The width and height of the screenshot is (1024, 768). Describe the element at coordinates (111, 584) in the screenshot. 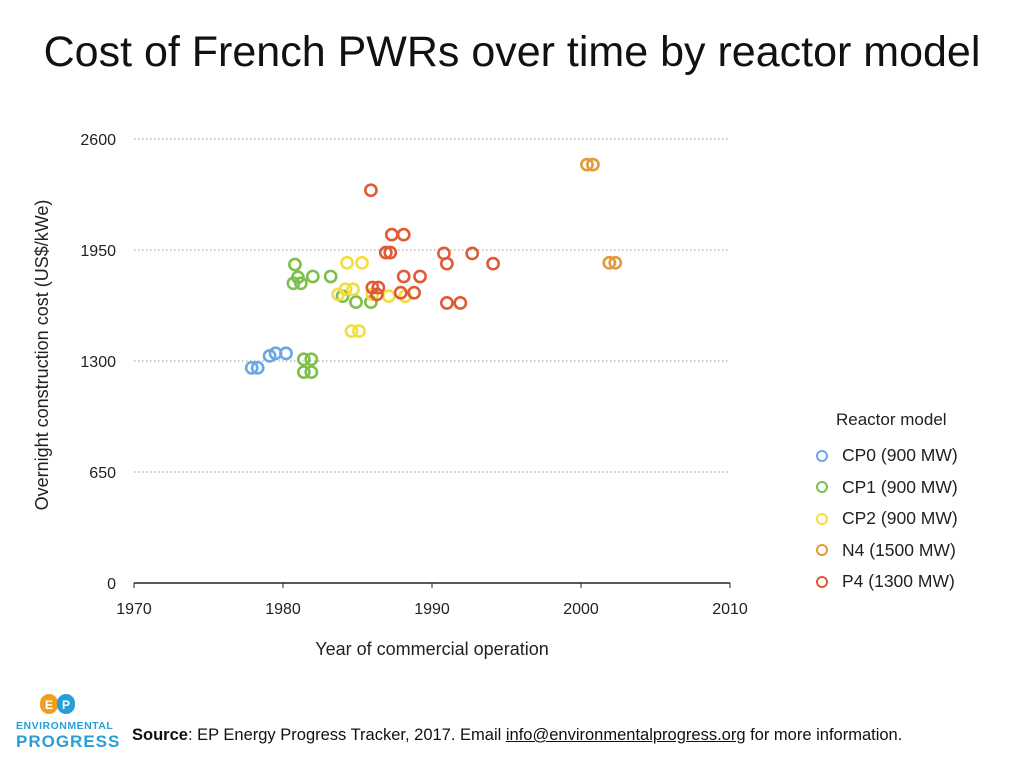

I see `y-tick-label: 0` at that location.